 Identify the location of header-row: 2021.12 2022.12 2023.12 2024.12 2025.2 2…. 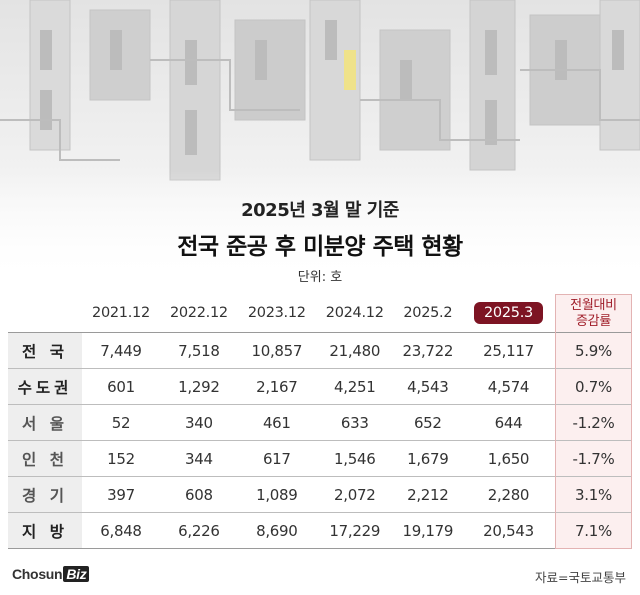
(320, 313).